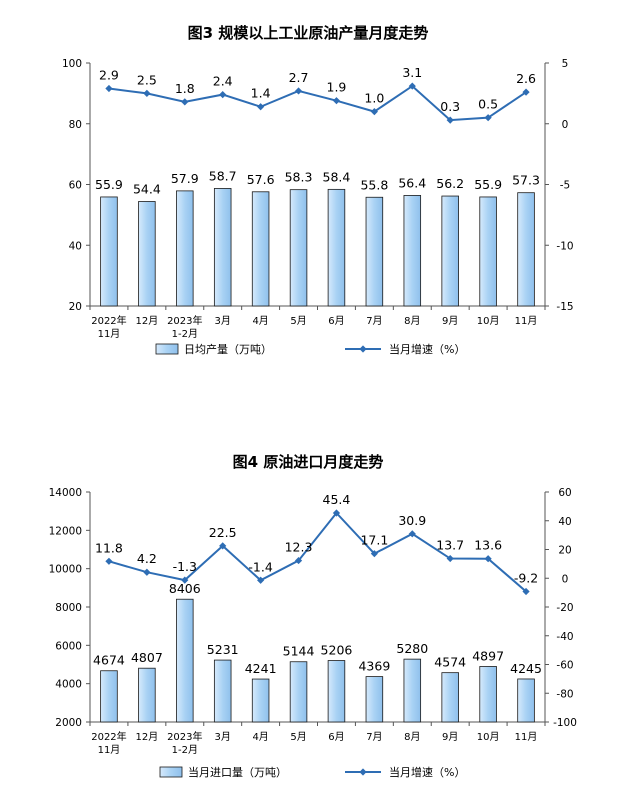  I want to click on line-value-label: -9.2, so click(526, 577).